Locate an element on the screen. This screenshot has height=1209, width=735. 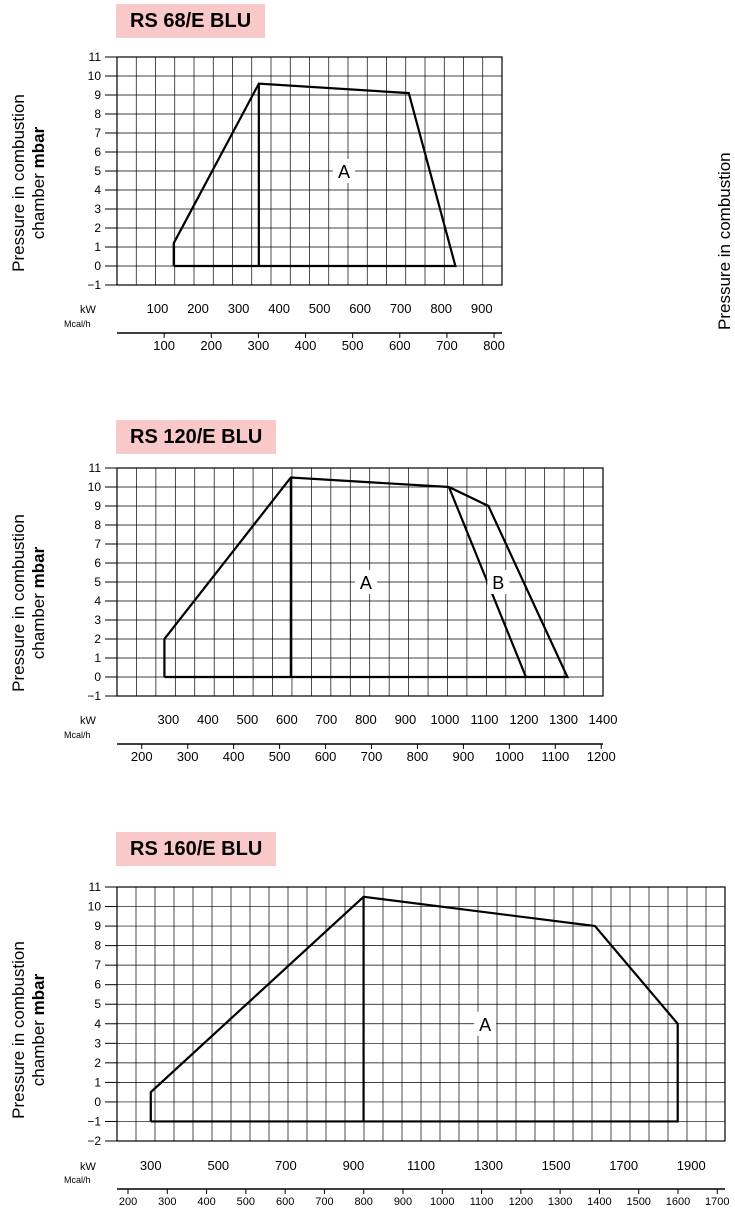
x-kw-tick-label: 1400 is located at coordinates (603, 719).